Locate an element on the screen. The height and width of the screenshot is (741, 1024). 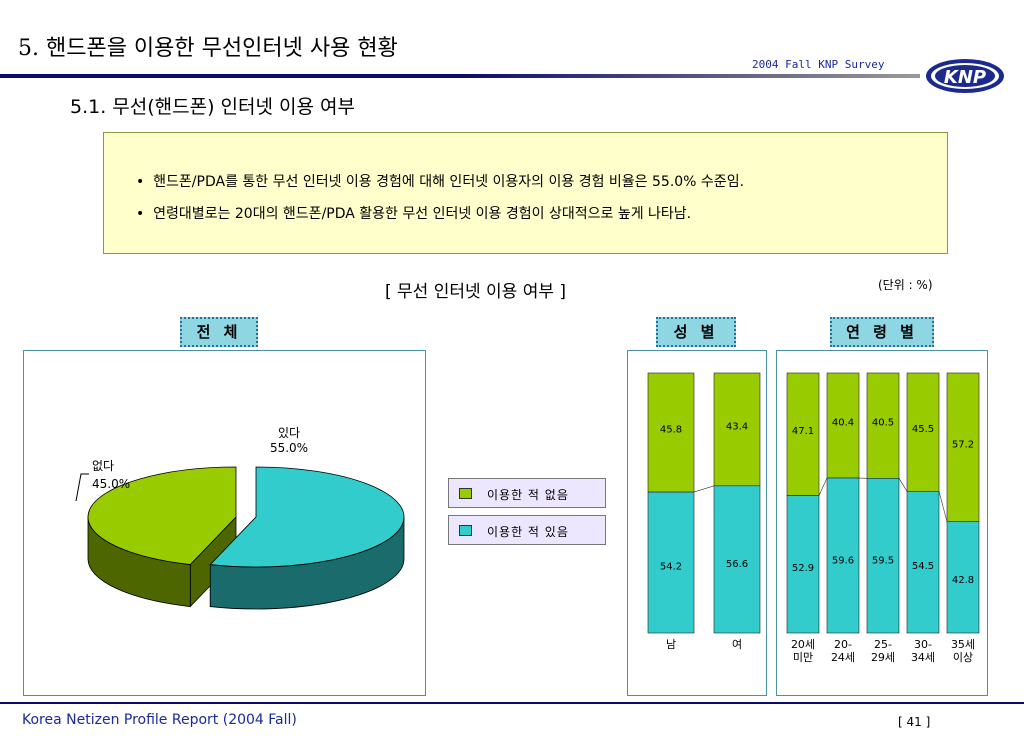
chart-title: [ 무선 인터넷 이용 여부 ] is located at coordinates (476, 292).